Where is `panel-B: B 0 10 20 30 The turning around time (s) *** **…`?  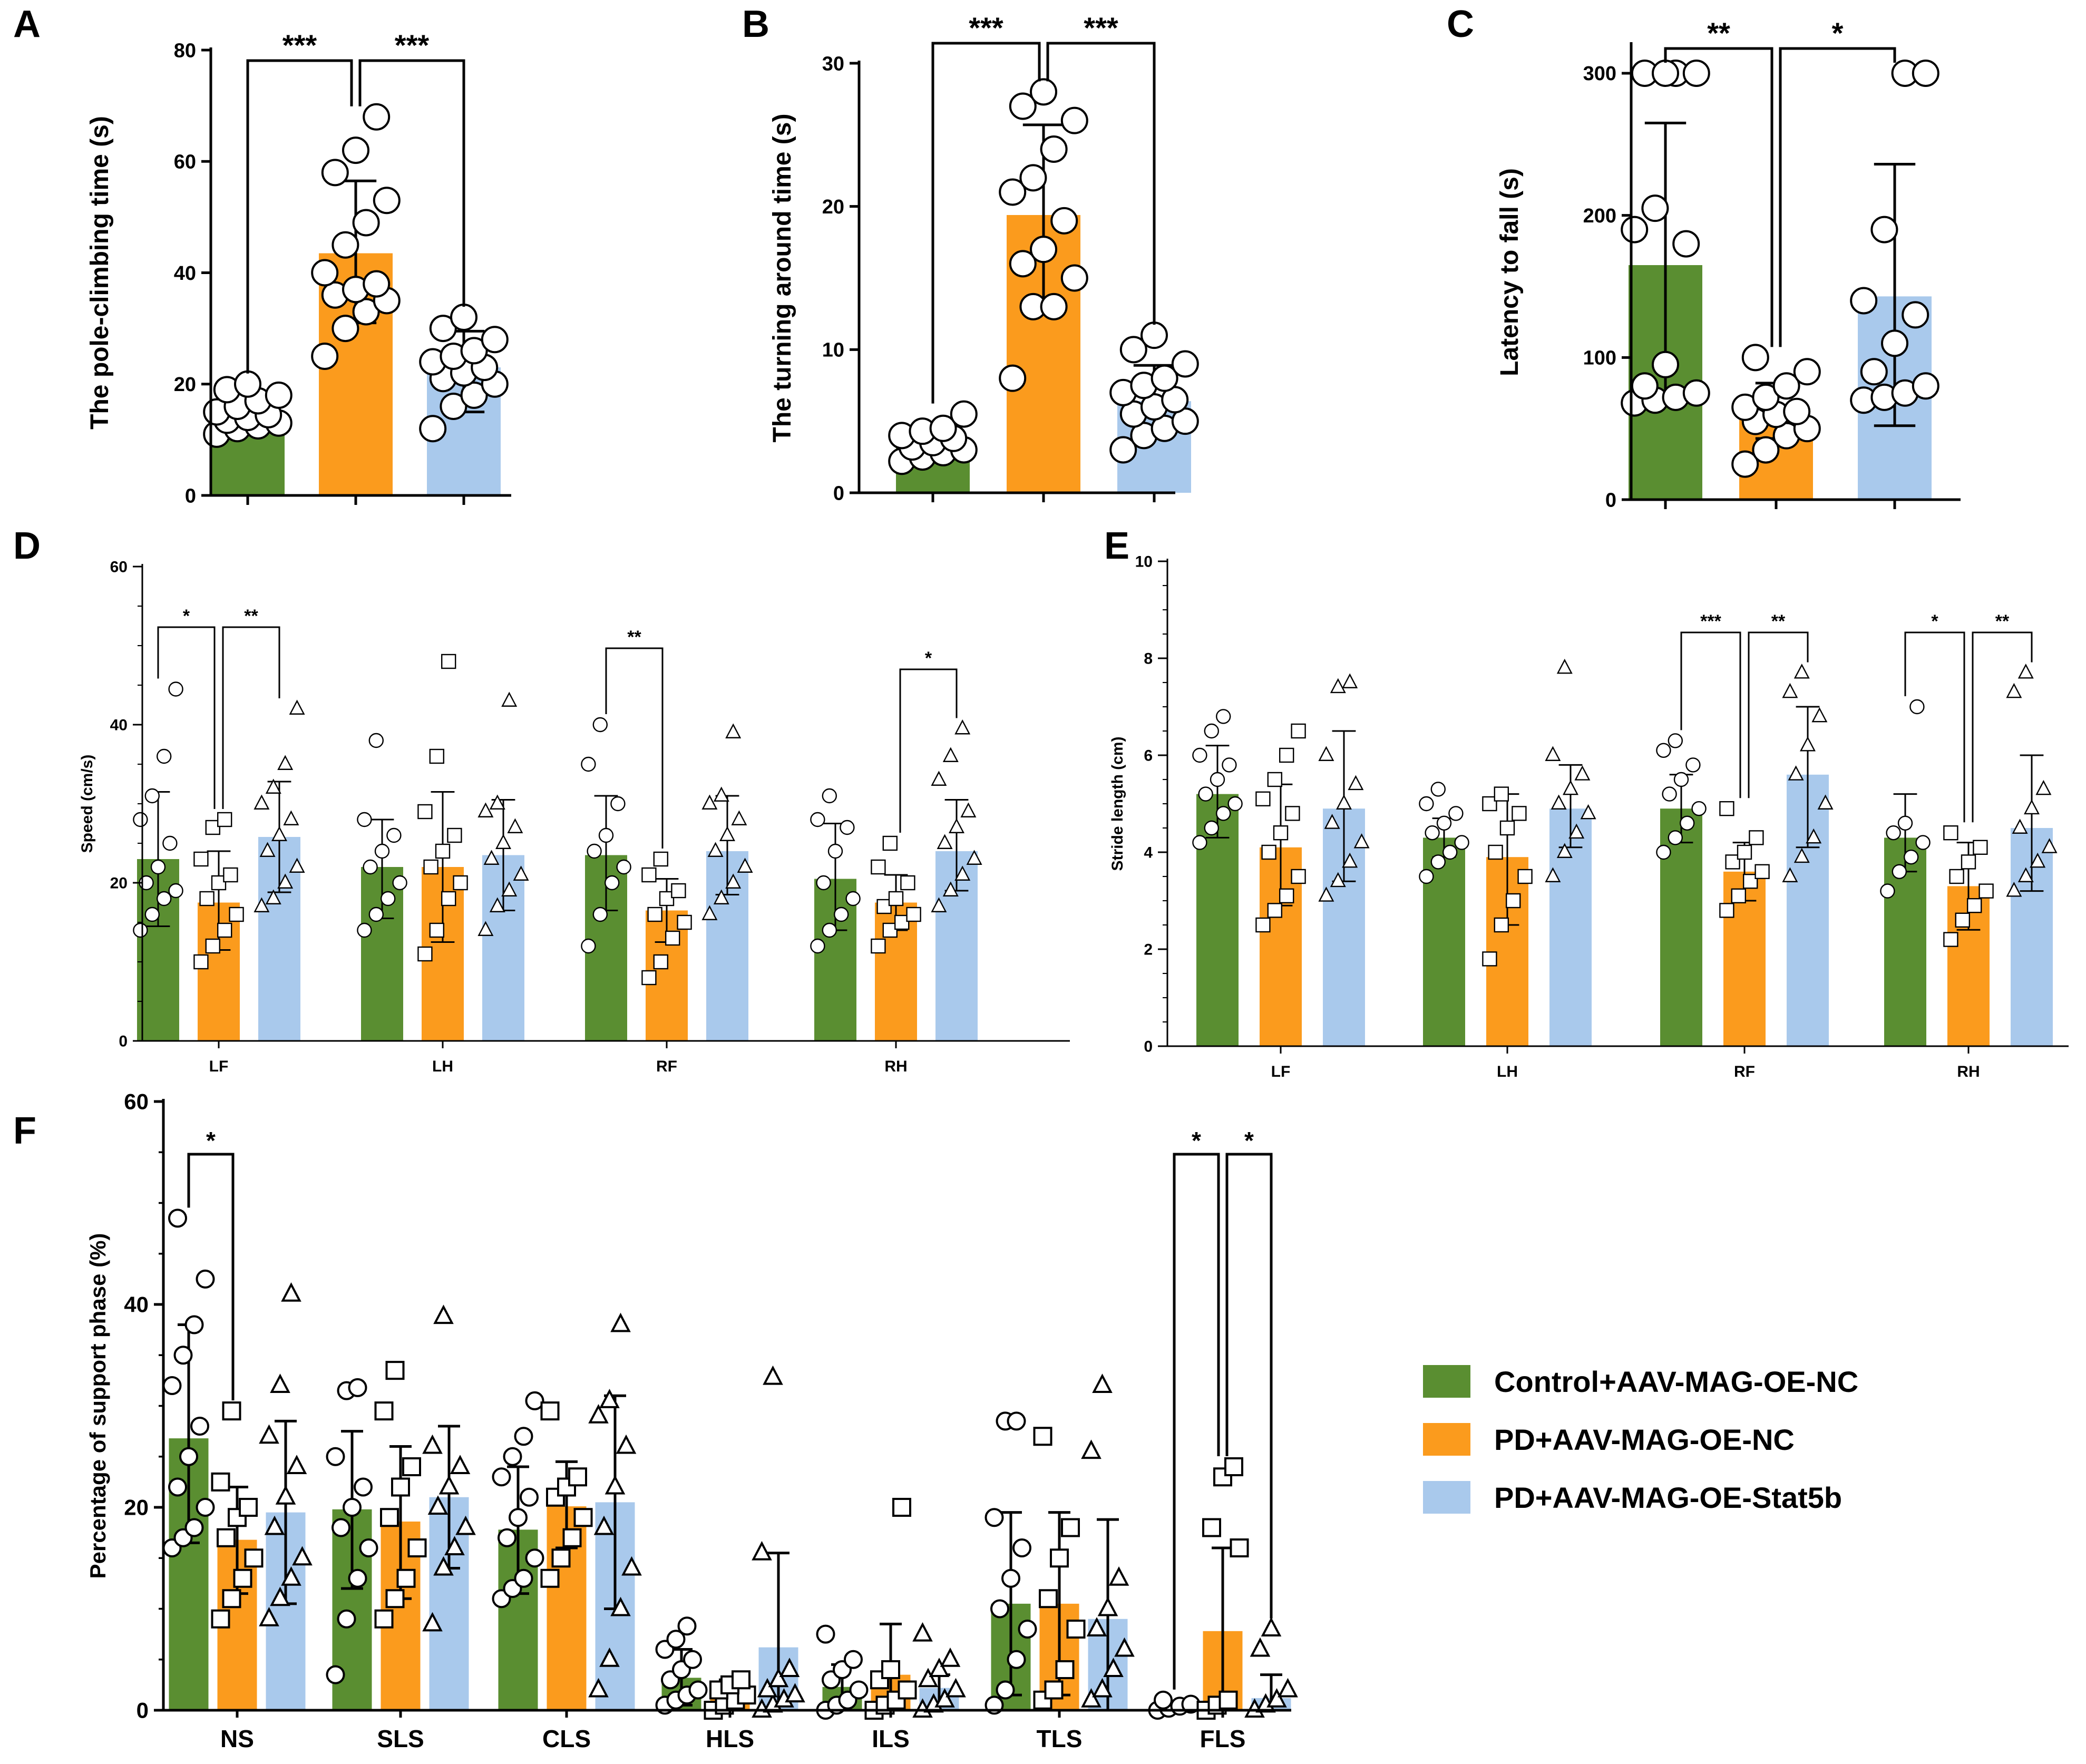 panel-B: B 0 10 20 30 The turning around time (s) *** **… is located at coordinates (970, 254).